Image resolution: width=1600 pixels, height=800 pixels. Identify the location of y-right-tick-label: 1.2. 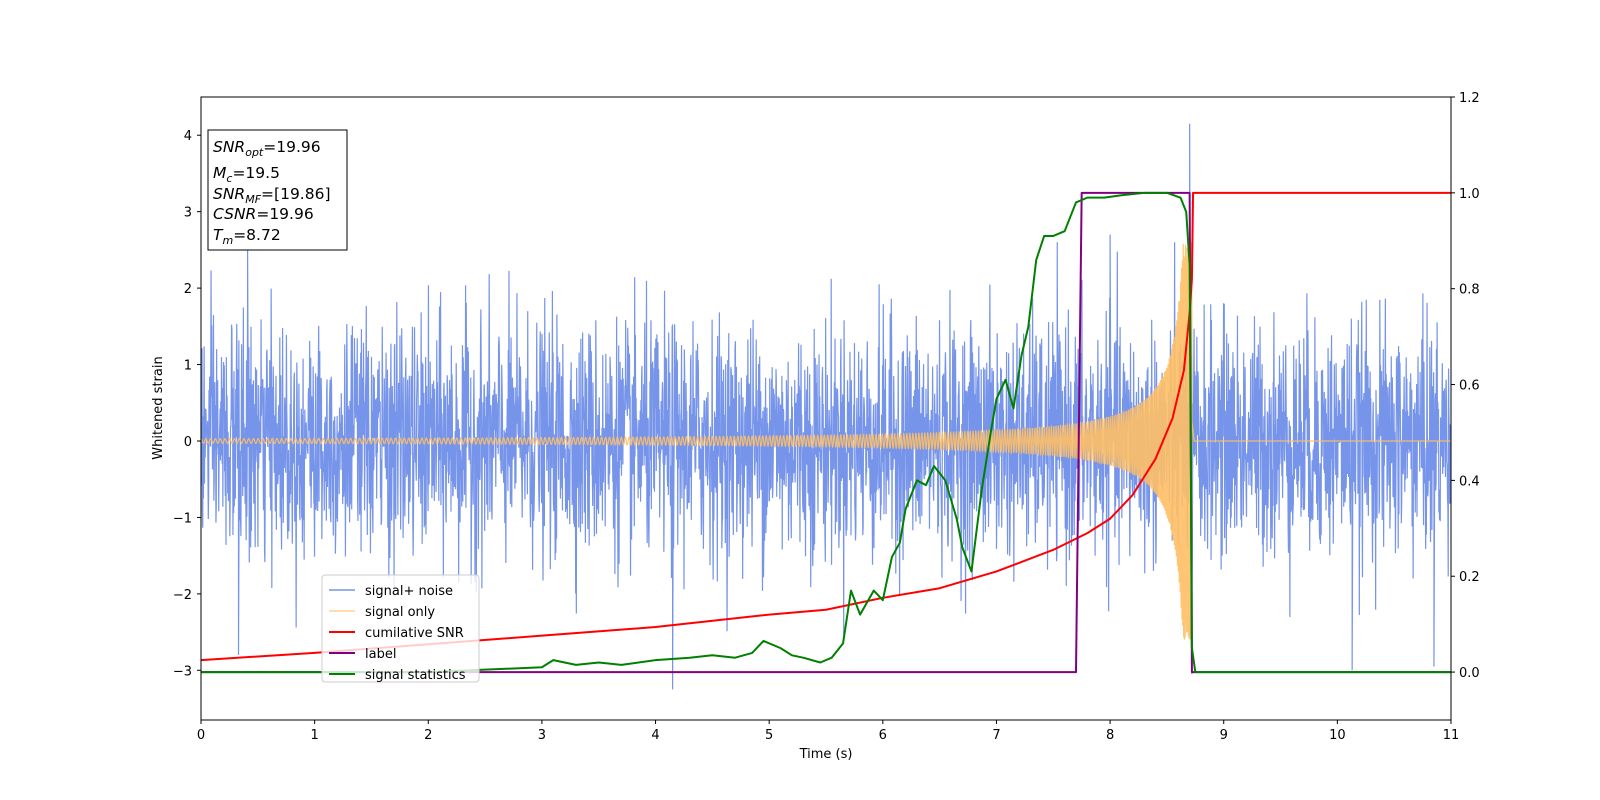
(1469, 98).